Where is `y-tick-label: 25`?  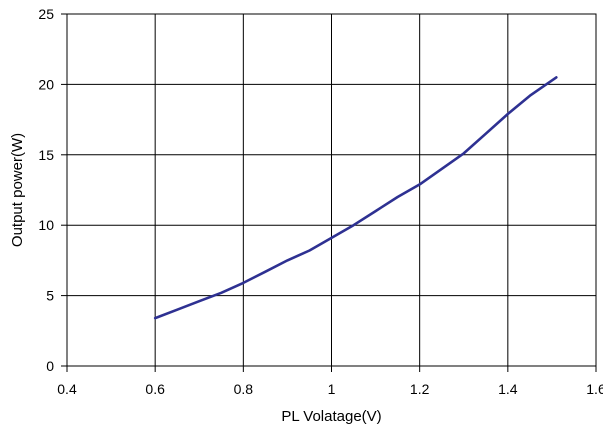
y-tick-label: 25 is located at coordinates (46, 14).